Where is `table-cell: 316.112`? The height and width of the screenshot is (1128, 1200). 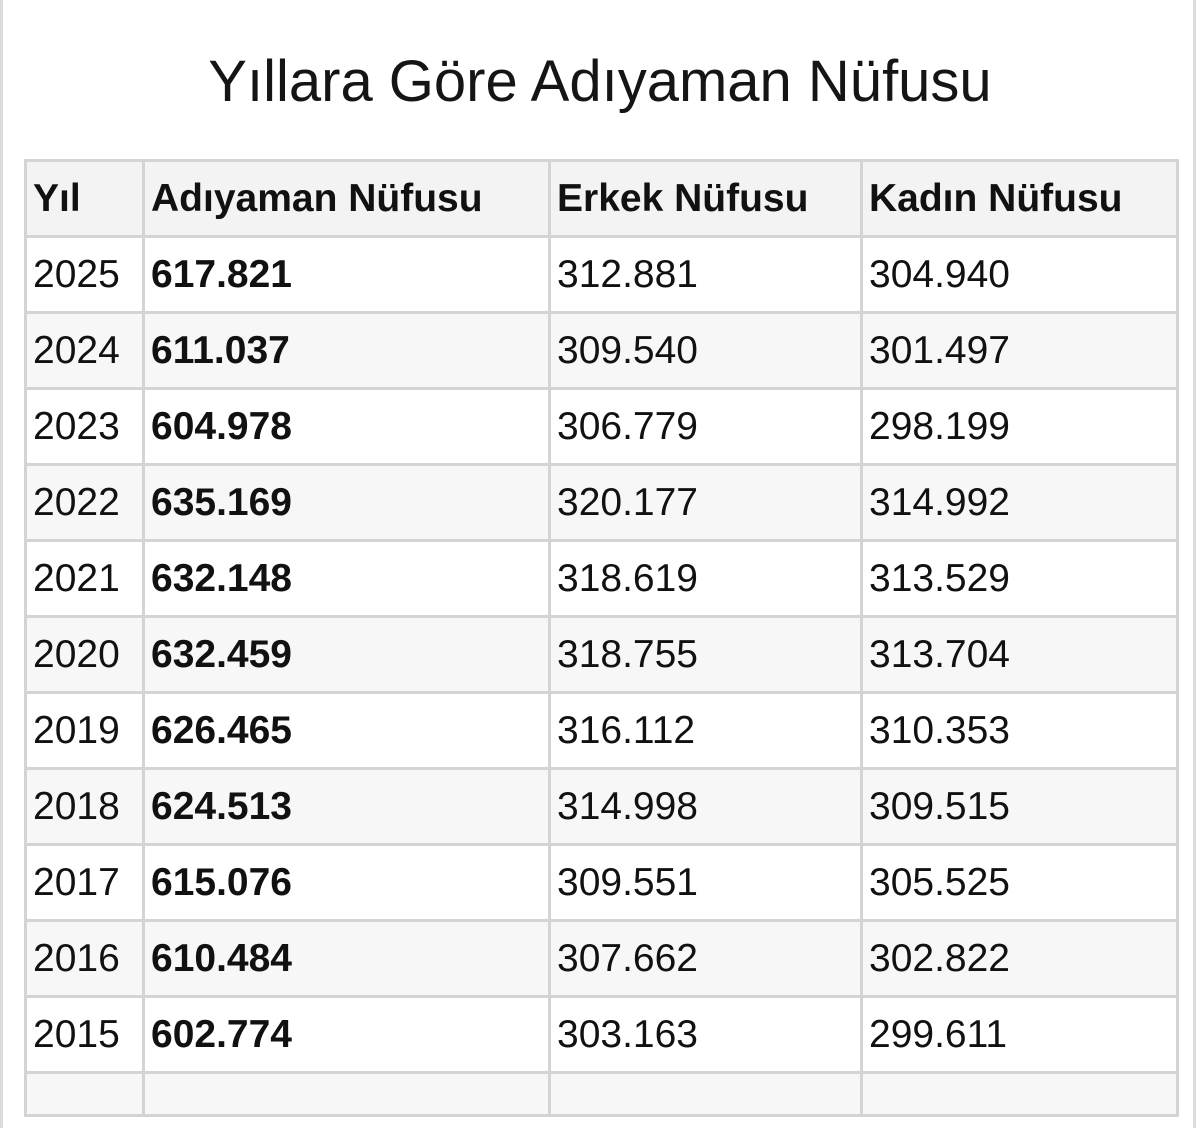 table-cell: 316.112 is located at coordinates (705, 730).